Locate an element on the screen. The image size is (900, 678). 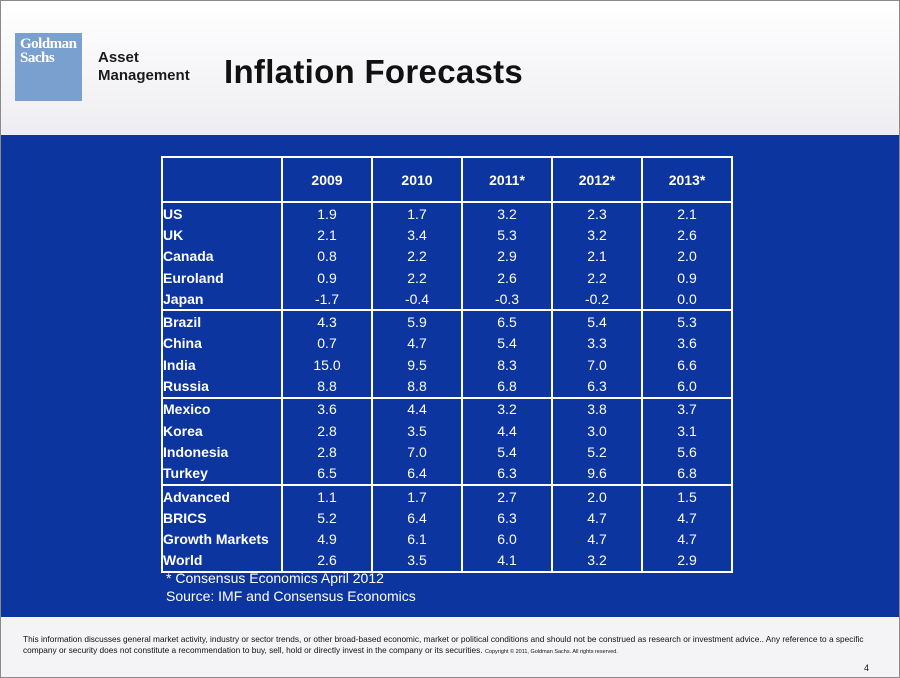
value-cell: 6.4 is located at coordinates (417, 518).